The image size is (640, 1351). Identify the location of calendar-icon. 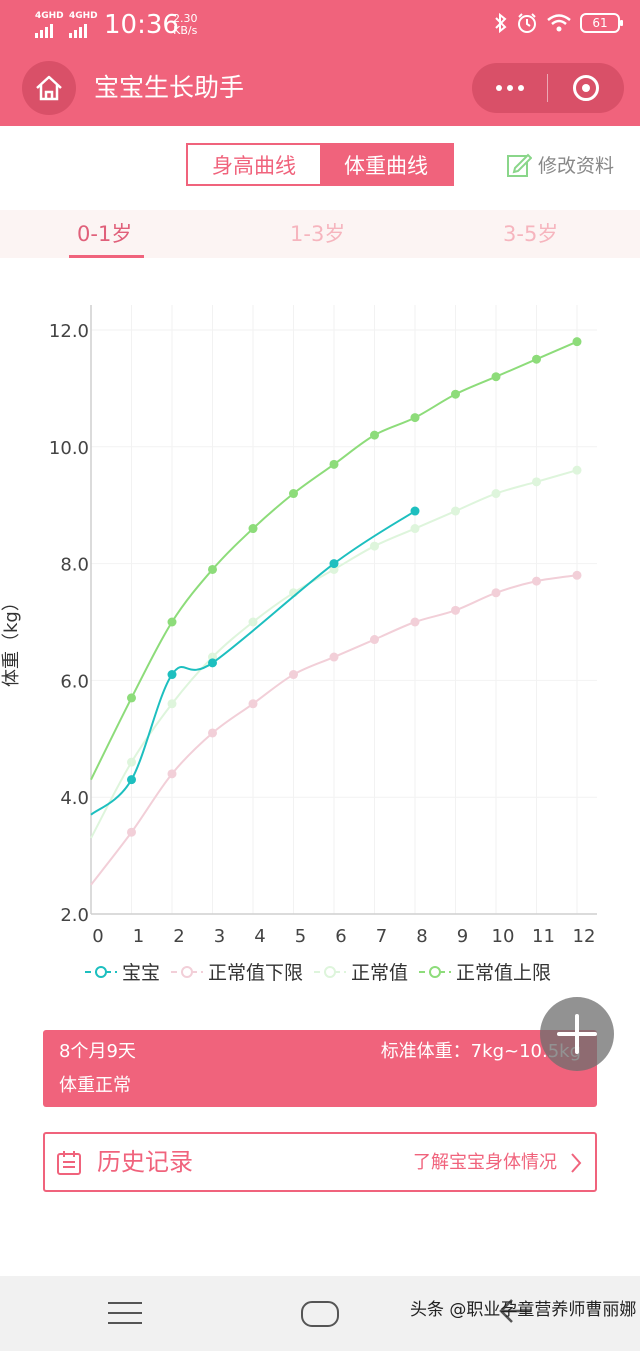
(69, 1163).